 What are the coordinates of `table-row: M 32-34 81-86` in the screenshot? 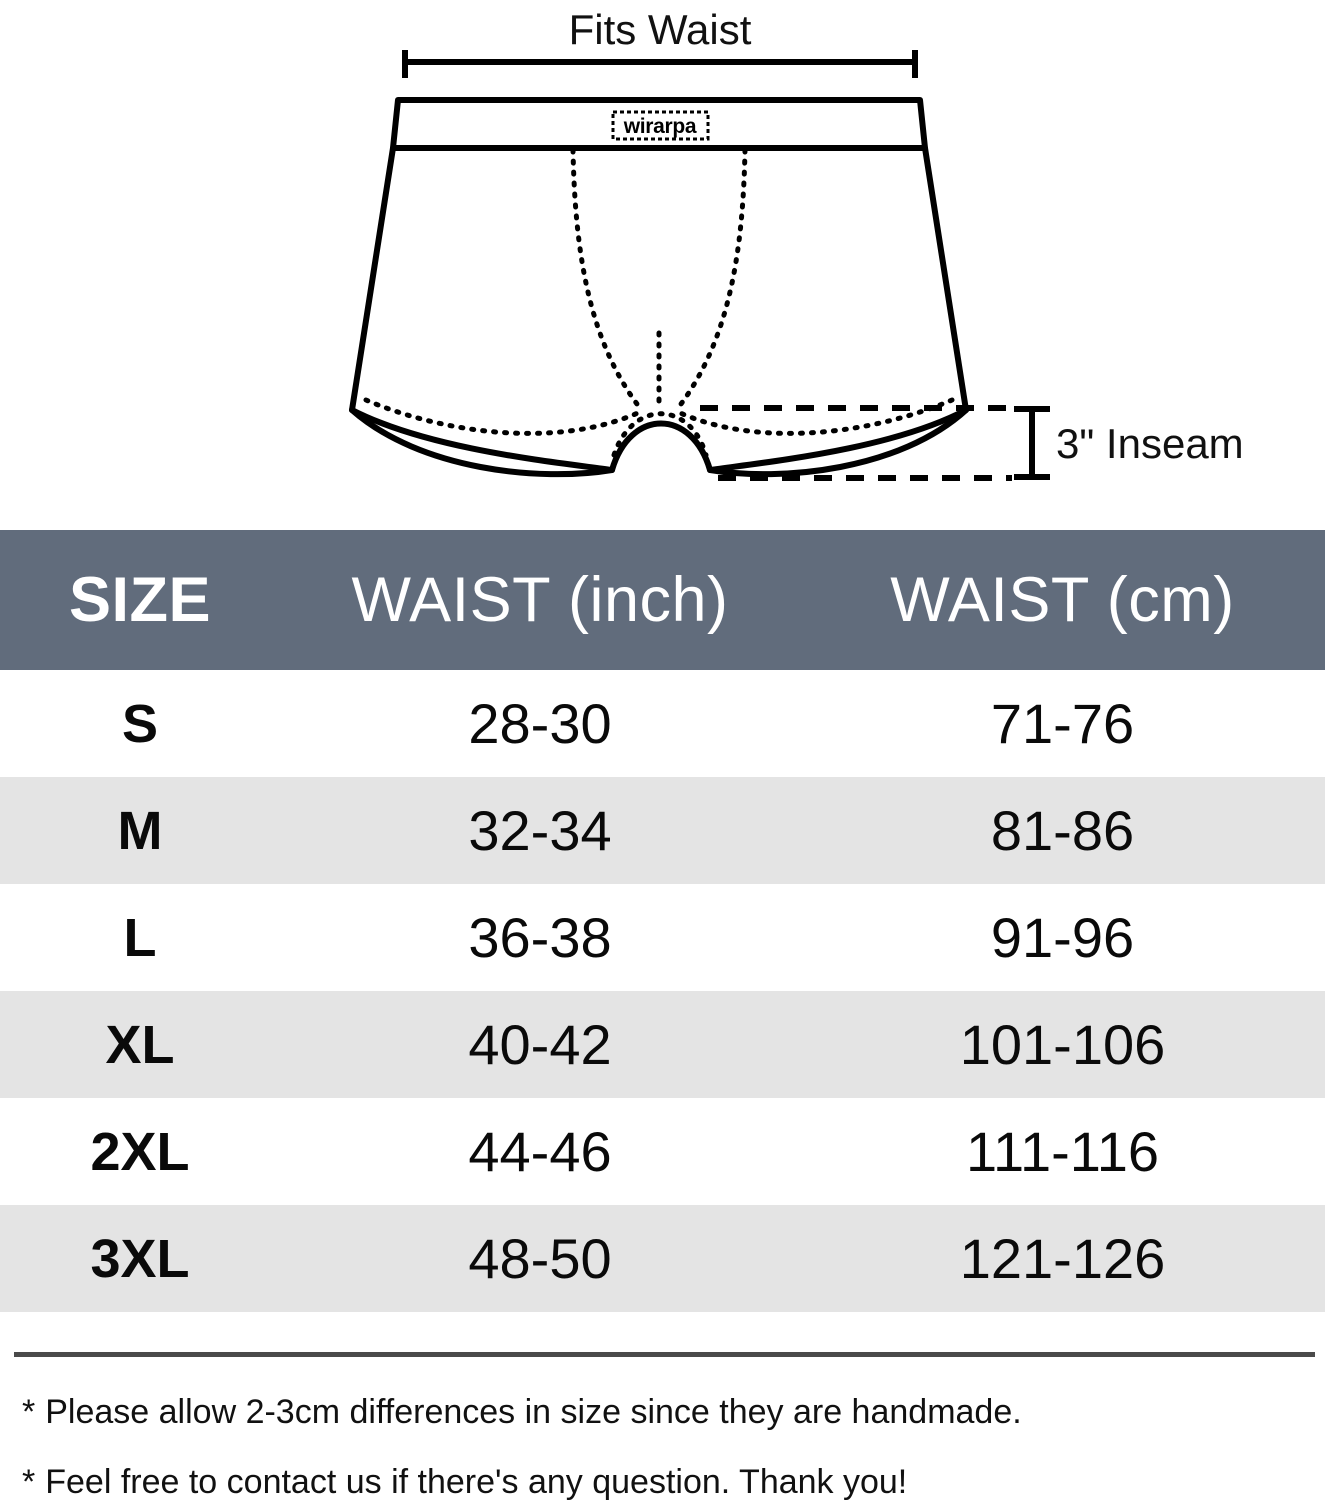 It's located at (662, 830).